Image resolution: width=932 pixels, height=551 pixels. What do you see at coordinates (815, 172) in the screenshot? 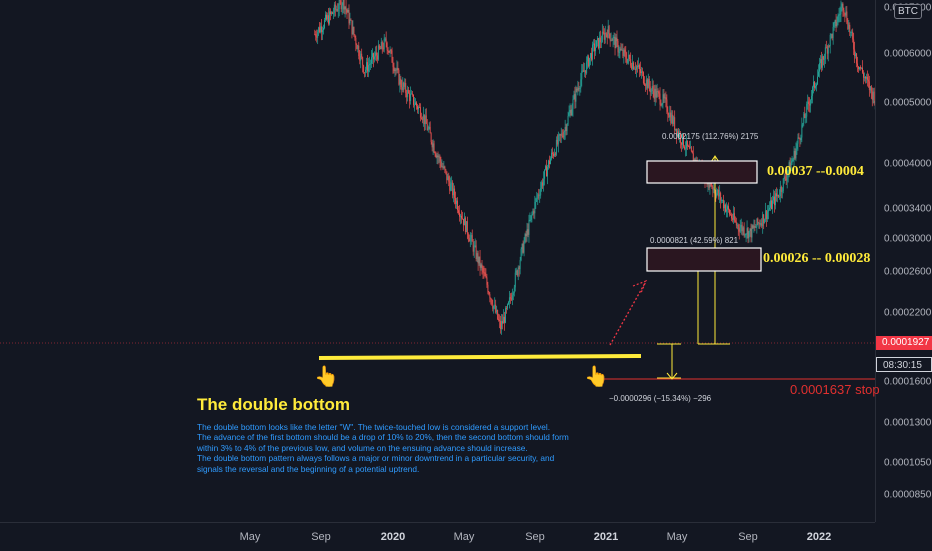
I see `target2-label: 0.00037 --0.0004` at bounding box center [815, 172].